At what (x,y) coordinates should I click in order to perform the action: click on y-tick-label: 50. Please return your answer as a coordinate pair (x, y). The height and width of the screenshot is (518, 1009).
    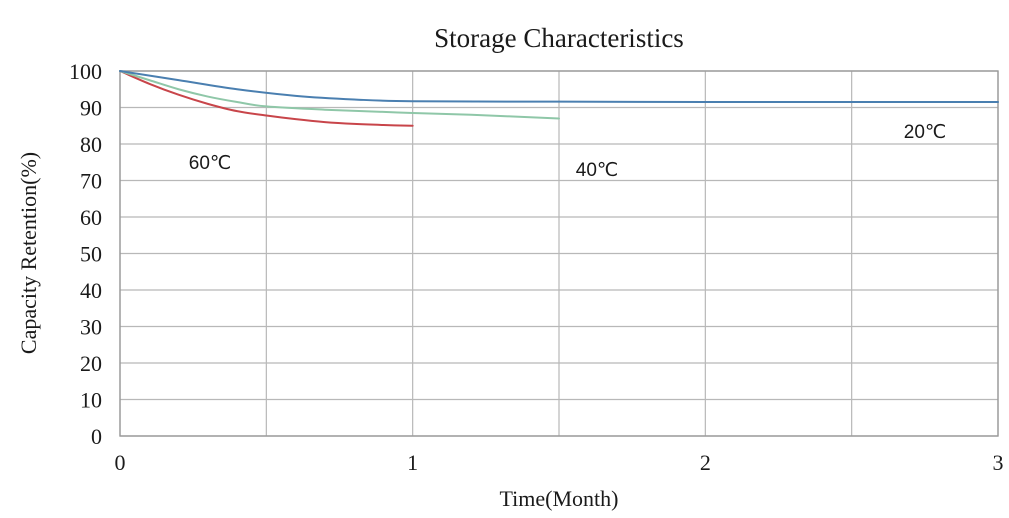
    Looking at the image, I should click on (91, 254).